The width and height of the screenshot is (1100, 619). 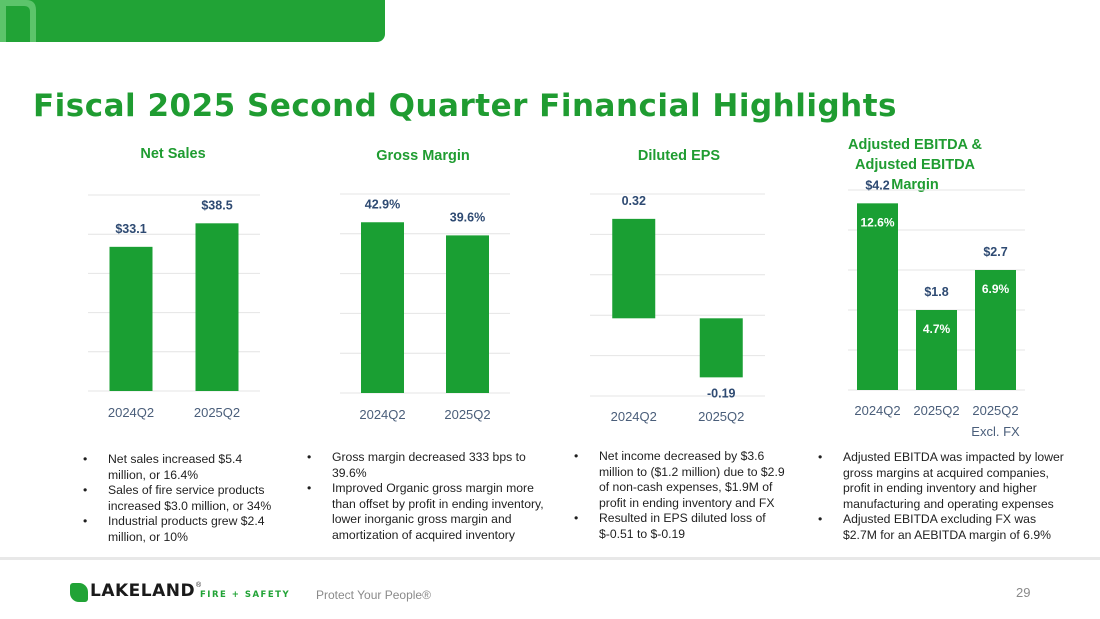 What do you see at coordinates (192, 21) in the screenshot?
I see `top-banner` at bounding box center [192, 21].